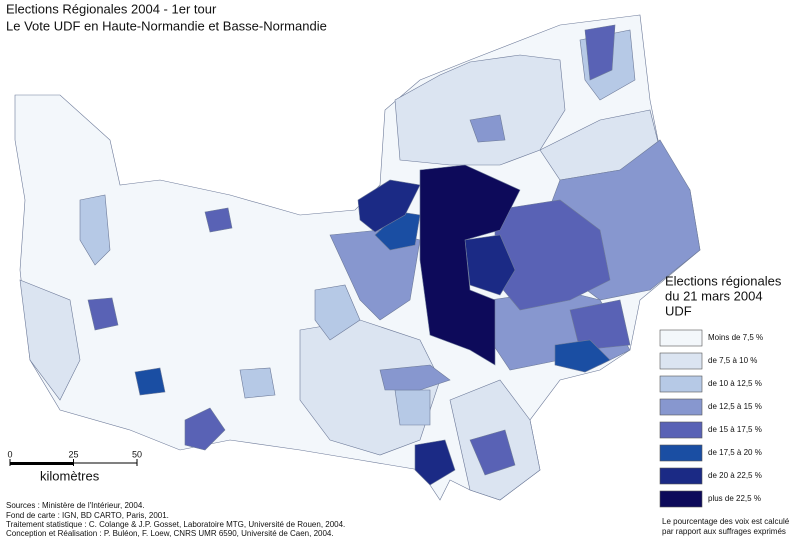  I want to click on title: Elections Régionales 2004 - 1er tour, so click(111, 8).